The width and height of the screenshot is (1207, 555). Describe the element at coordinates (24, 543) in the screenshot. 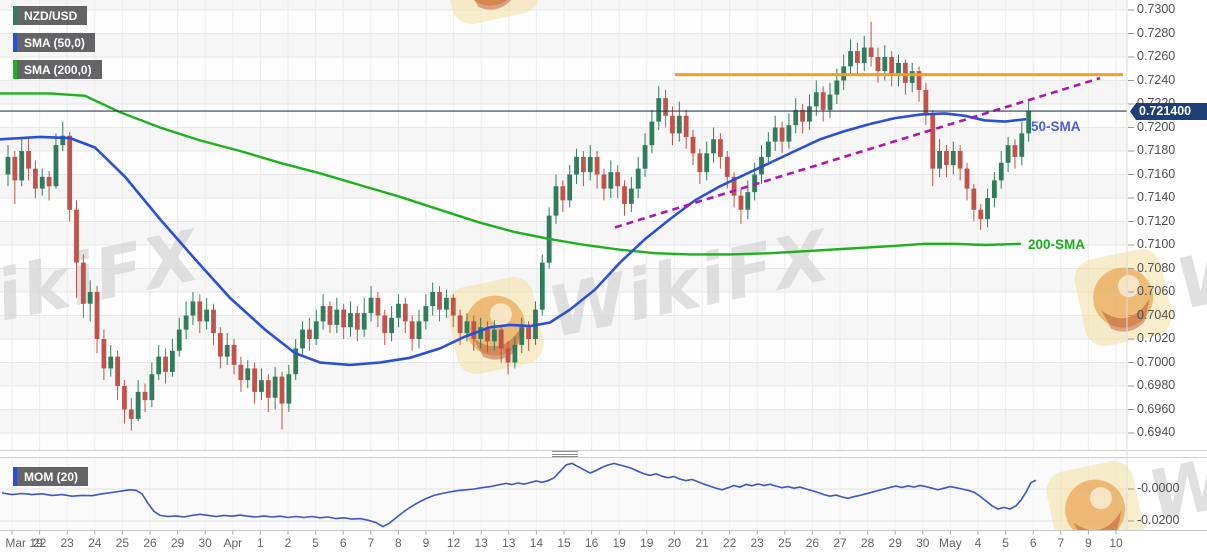

I see `date-tick-label: Mar 19` at that location.